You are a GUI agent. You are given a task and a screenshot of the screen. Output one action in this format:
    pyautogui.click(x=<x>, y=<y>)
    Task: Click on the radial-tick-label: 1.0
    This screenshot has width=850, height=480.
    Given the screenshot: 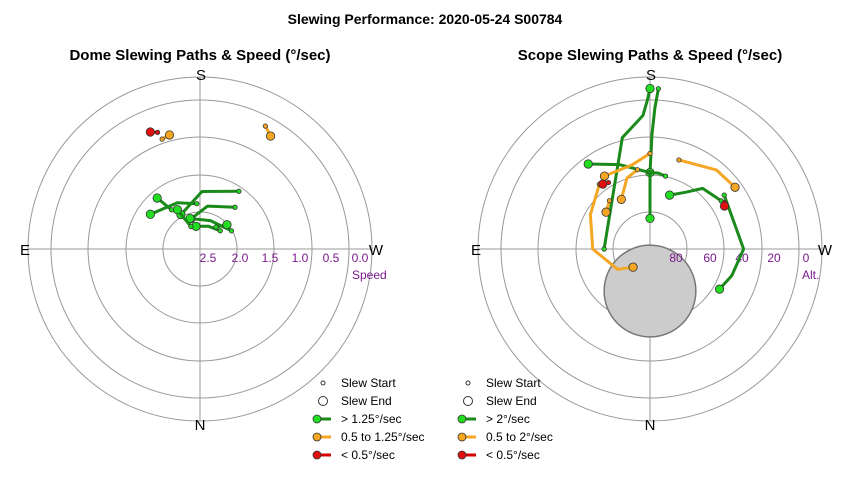 What is the action you would take?
    pyautogui.click(x=300, y=258)
    